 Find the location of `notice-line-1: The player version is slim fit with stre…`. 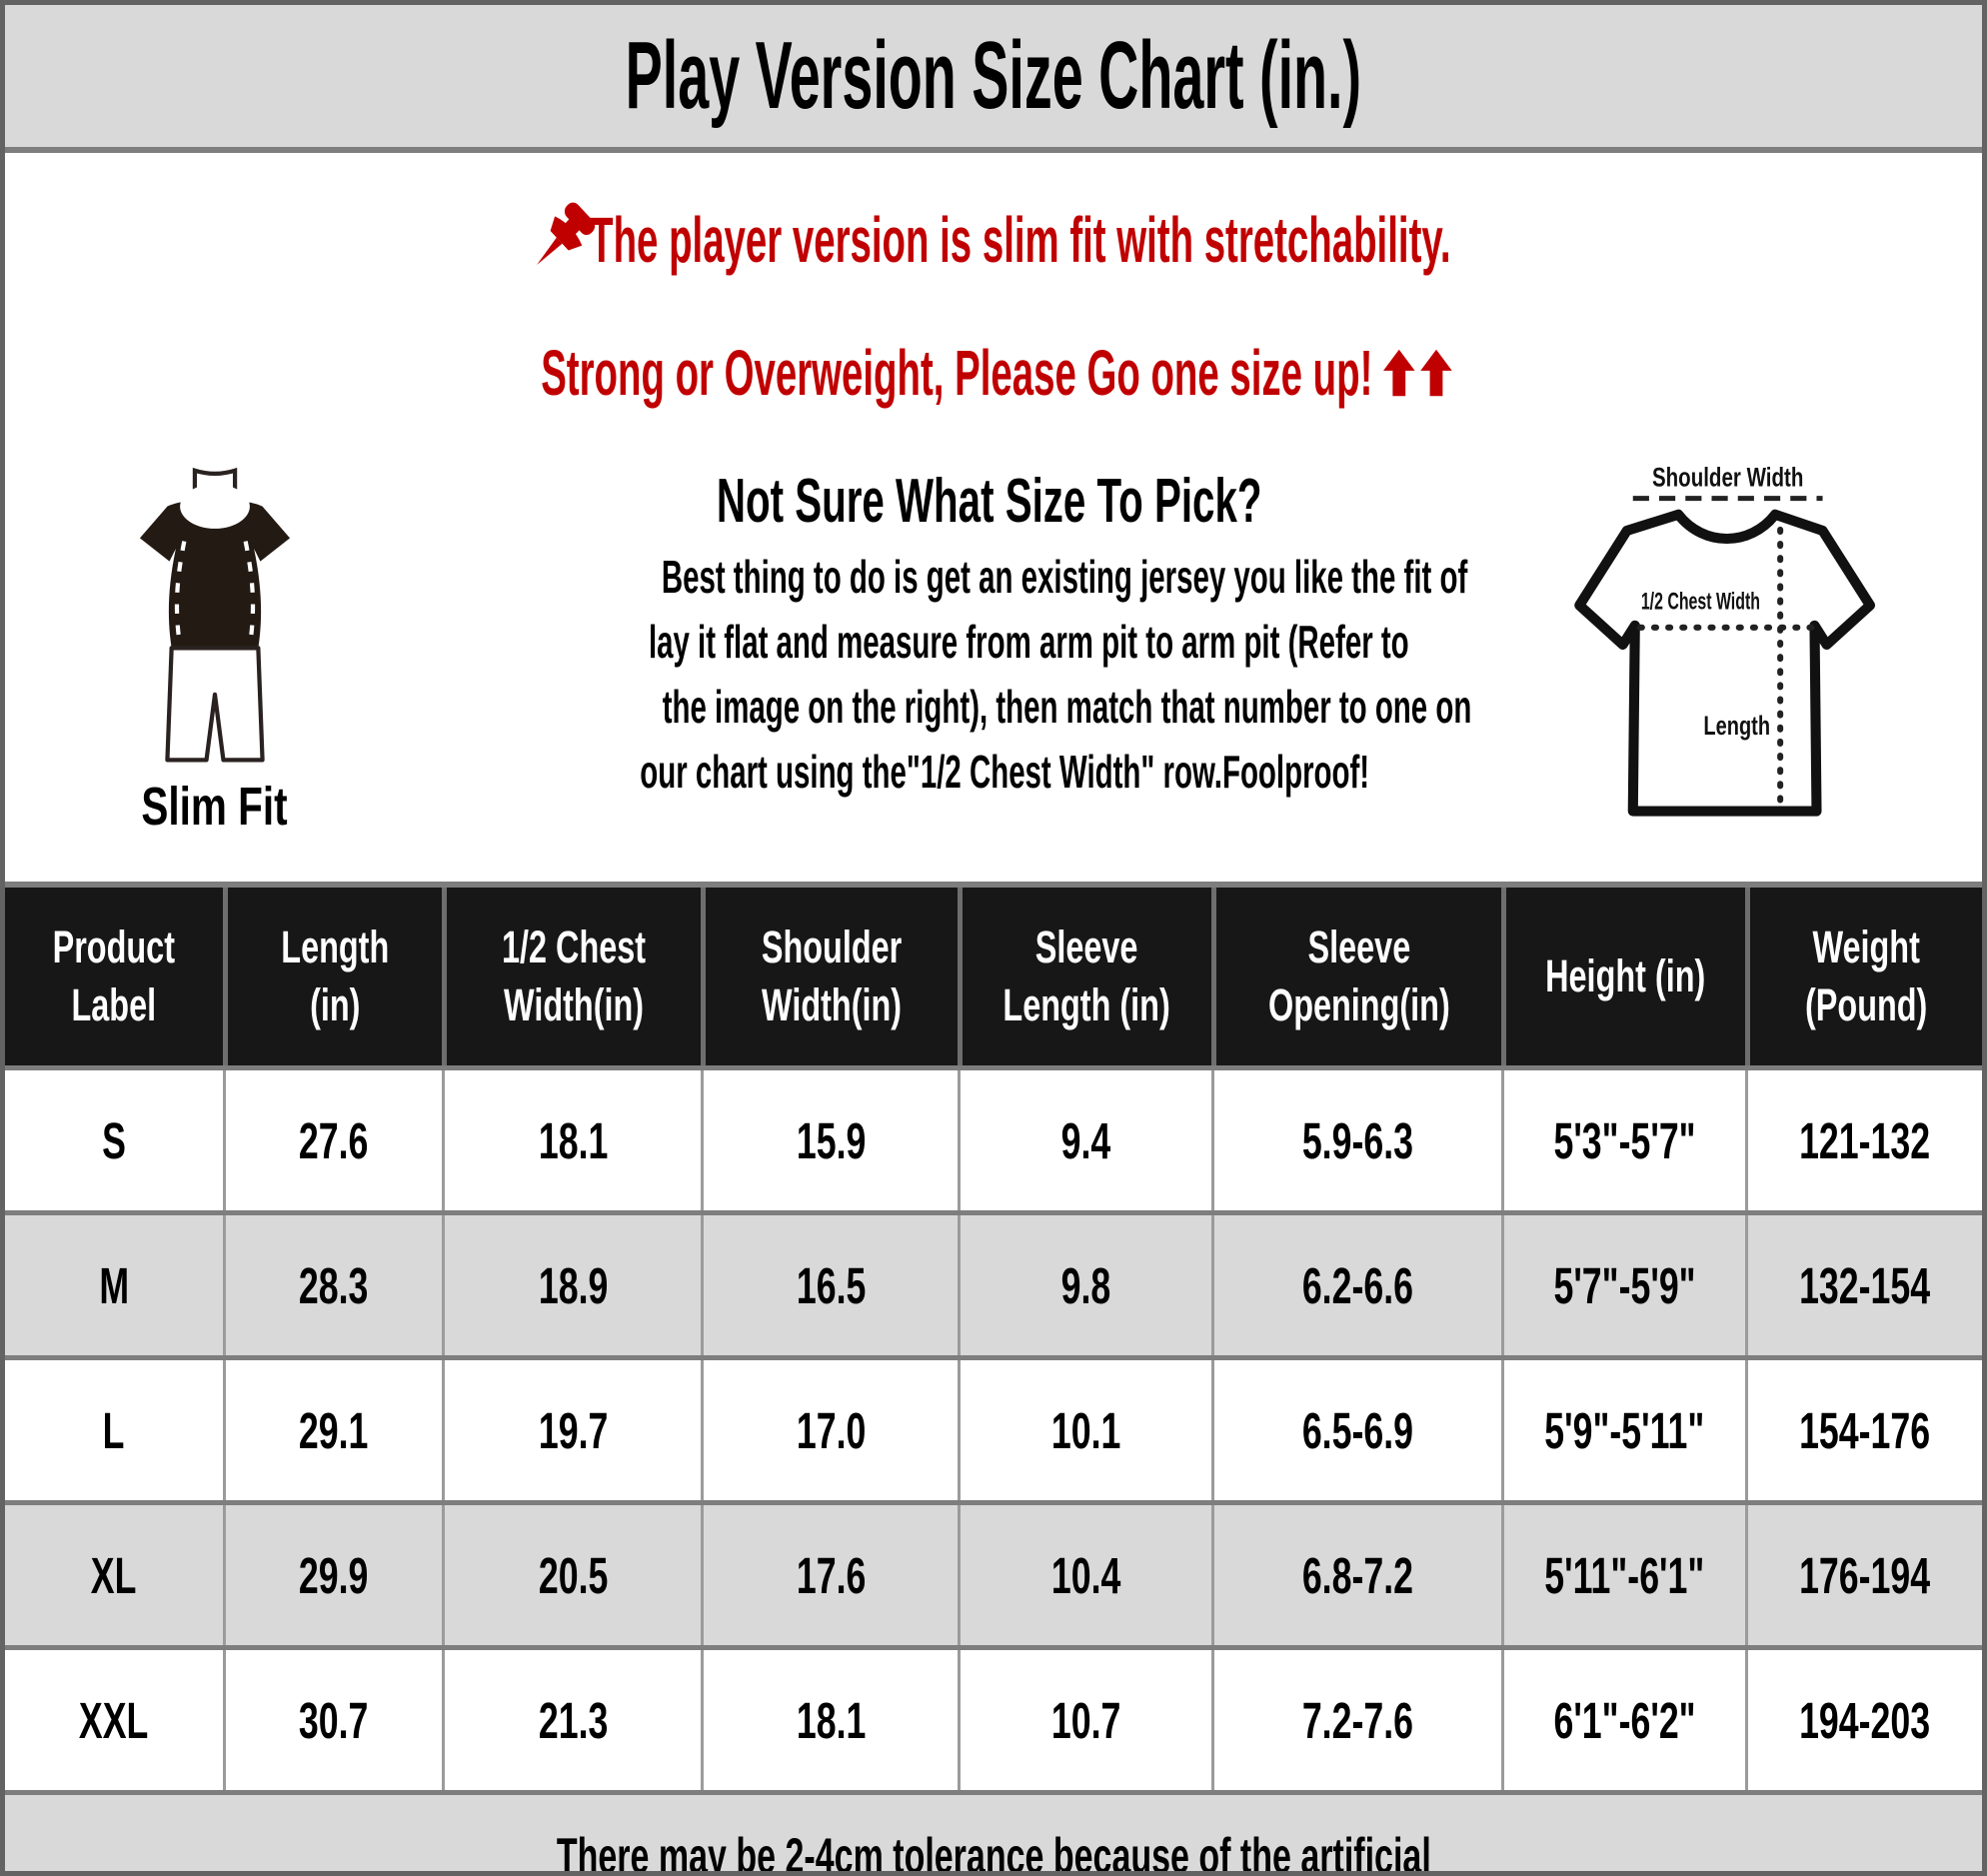

notice-line-1: The player version is slim fit with stre… is located at coordinates (993, 220).